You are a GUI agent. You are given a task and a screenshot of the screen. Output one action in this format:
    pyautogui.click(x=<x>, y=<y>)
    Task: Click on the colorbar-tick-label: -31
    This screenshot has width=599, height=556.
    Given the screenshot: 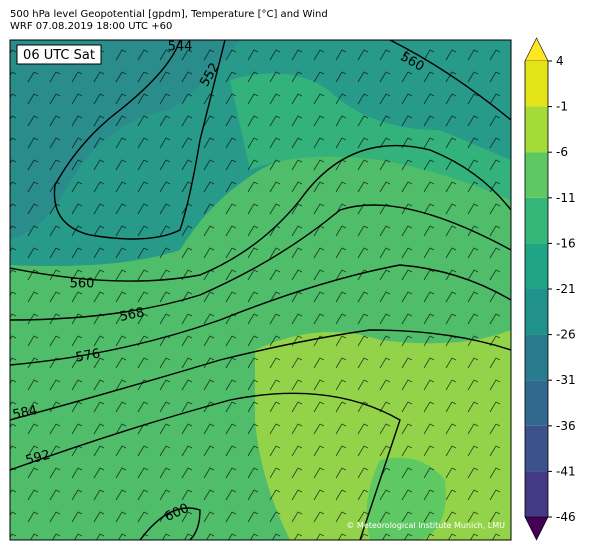 What is the action you would take?
    pyautogui.click(x=566, y=380)
    